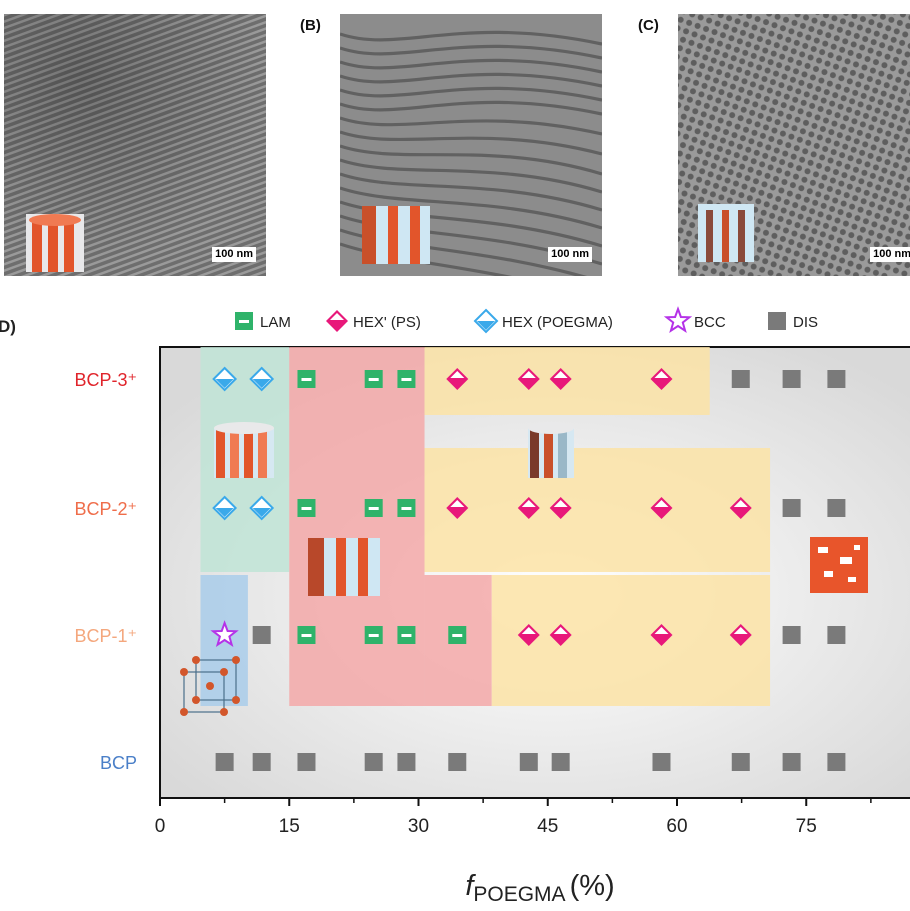 This screenshot has height=911, width=910. Describe the element at coordinates (387, 322) in the screenshot. I see `legend-label: HEX' (PS)` at that location.